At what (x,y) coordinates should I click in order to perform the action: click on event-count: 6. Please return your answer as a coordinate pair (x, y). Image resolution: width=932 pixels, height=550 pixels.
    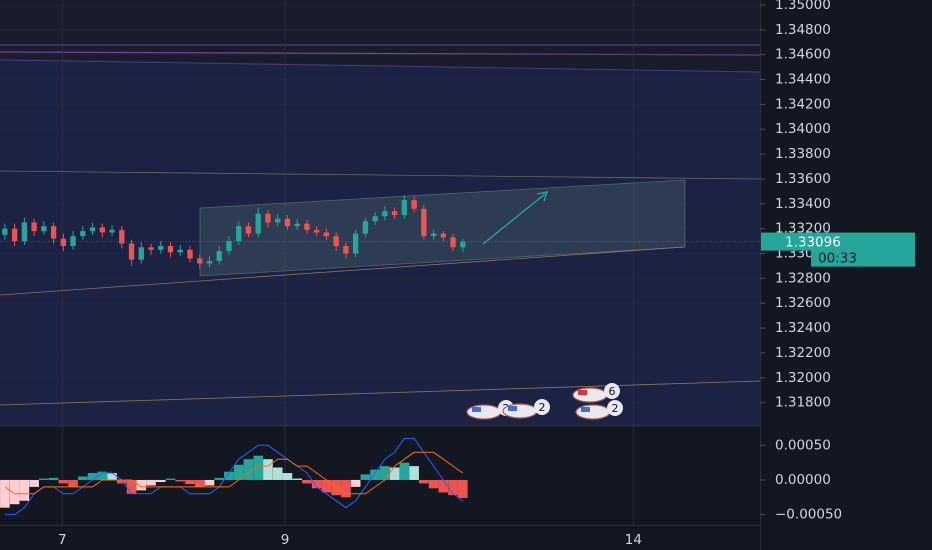
    Looking at the image, I should click on (612, 391).